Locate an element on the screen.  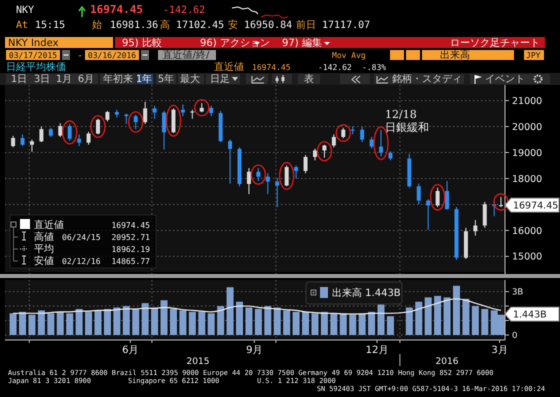
text: 03/17/2015 is located at coordinates (33, 55).